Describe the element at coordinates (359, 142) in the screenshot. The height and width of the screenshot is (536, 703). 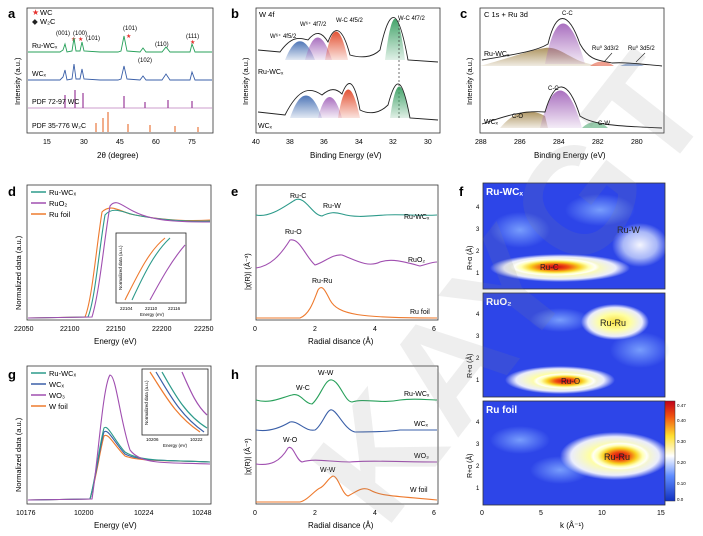
I see `xtick-34: 34` at that location.